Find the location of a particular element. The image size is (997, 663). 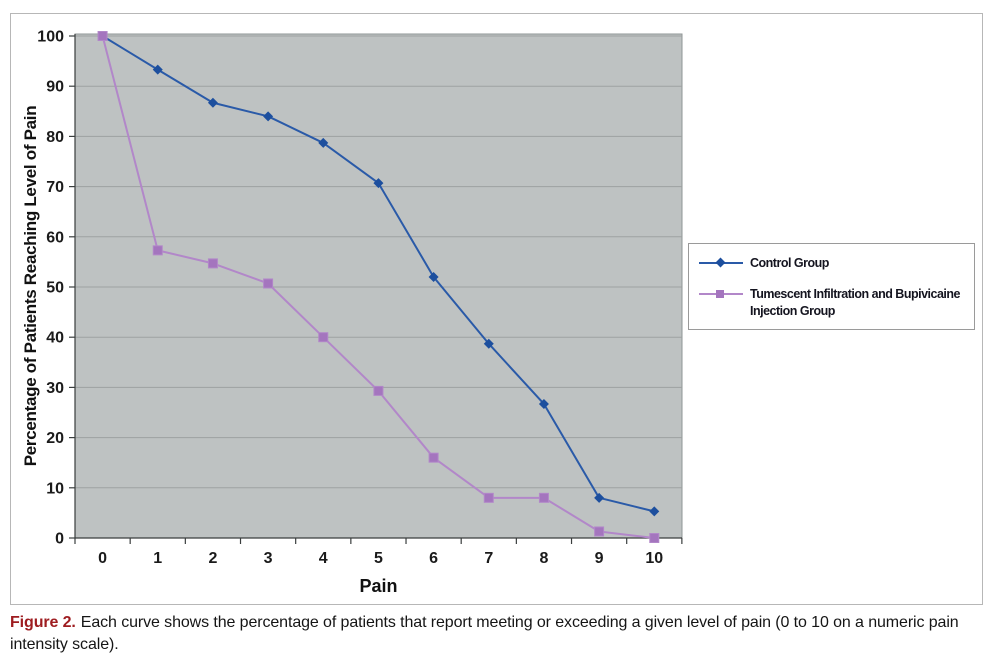

x-tick-label: 0 is located at coordinates (102, 558).